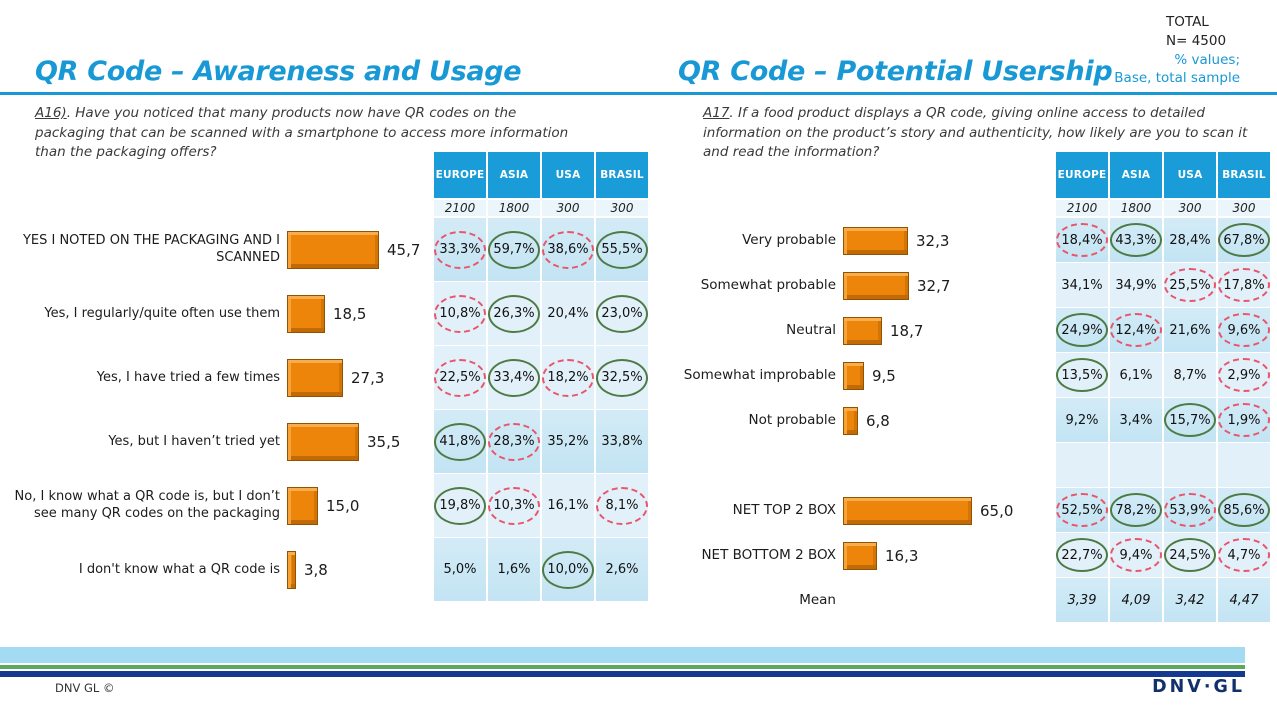 This screenshot has height=716, width=1277. I want to click on bar-value-label: 27,3, so click(368, 378).